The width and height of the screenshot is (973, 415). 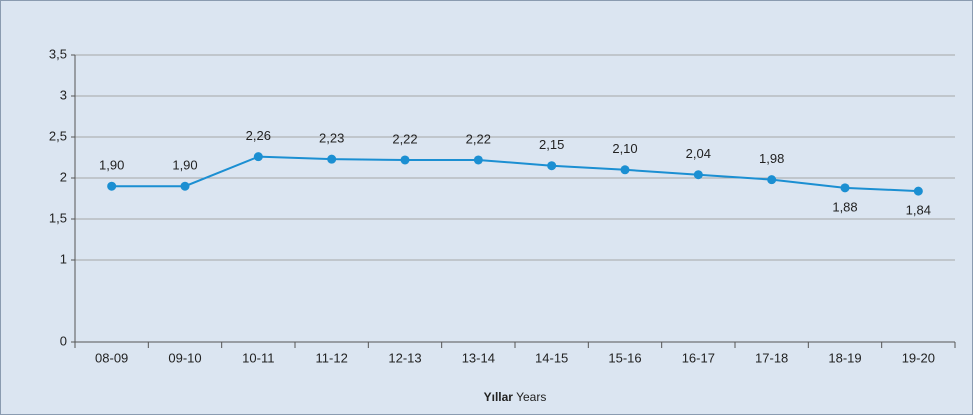 What do you see at coordinates (404, 357) in the screenshot?
I see `x-tick-label: 12-13` at bounding box center [404, 357].